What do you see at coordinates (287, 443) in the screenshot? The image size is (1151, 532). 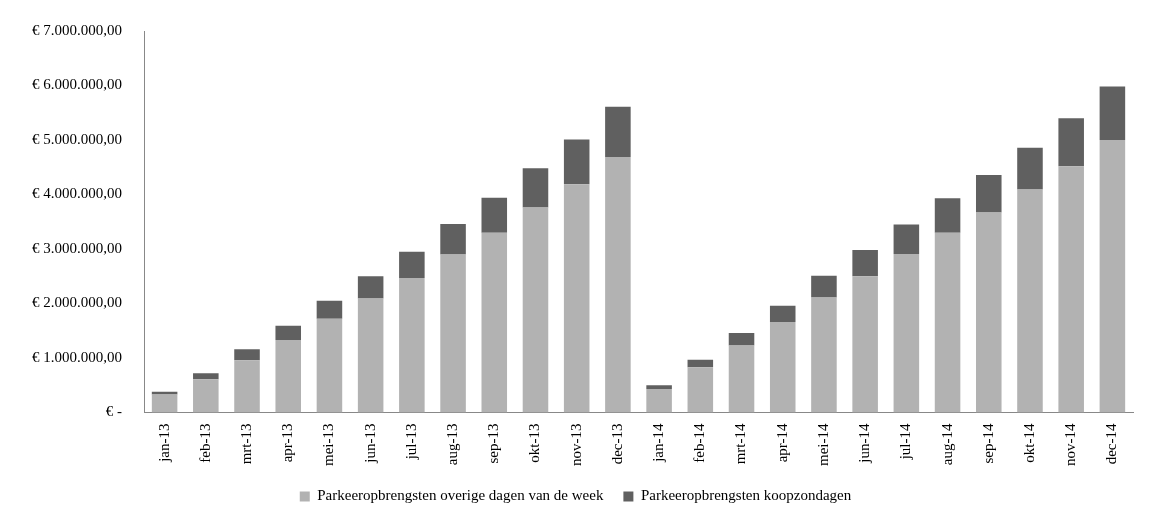 I see `x-tick-label: apr-13` at bounding box center [287, 443].